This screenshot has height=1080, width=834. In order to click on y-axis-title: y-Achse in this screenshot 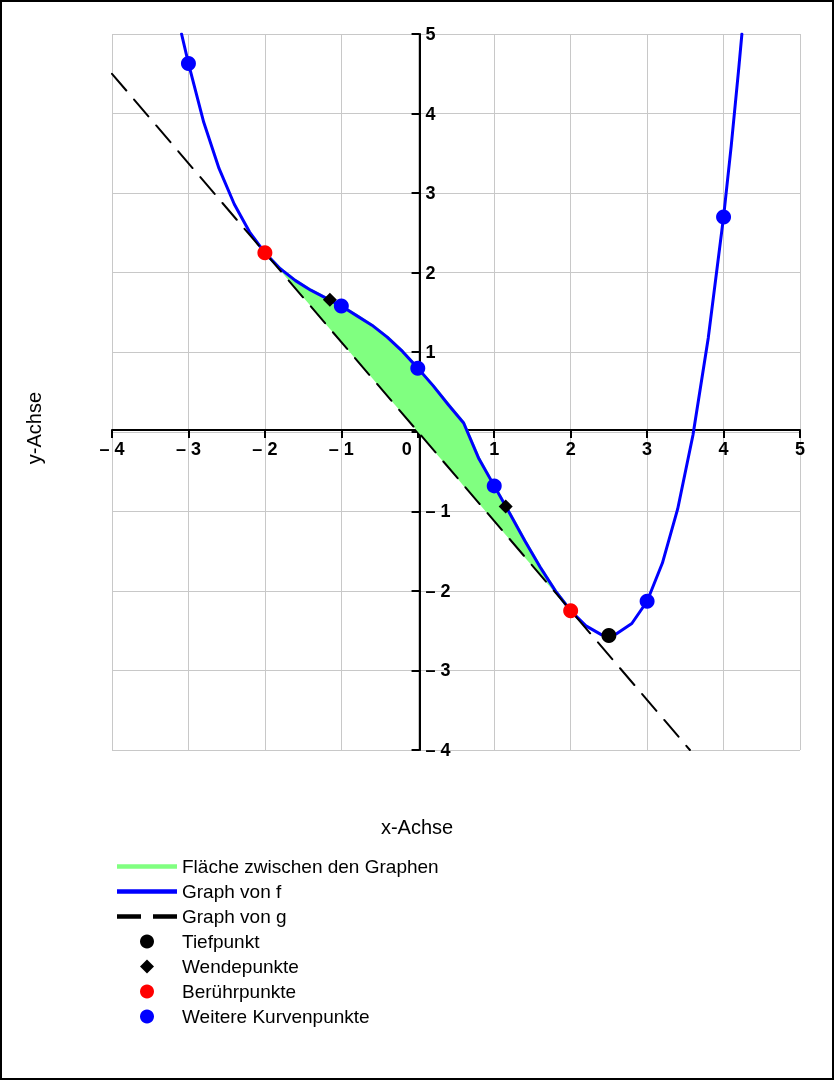, I will do `click(34, 428)`.